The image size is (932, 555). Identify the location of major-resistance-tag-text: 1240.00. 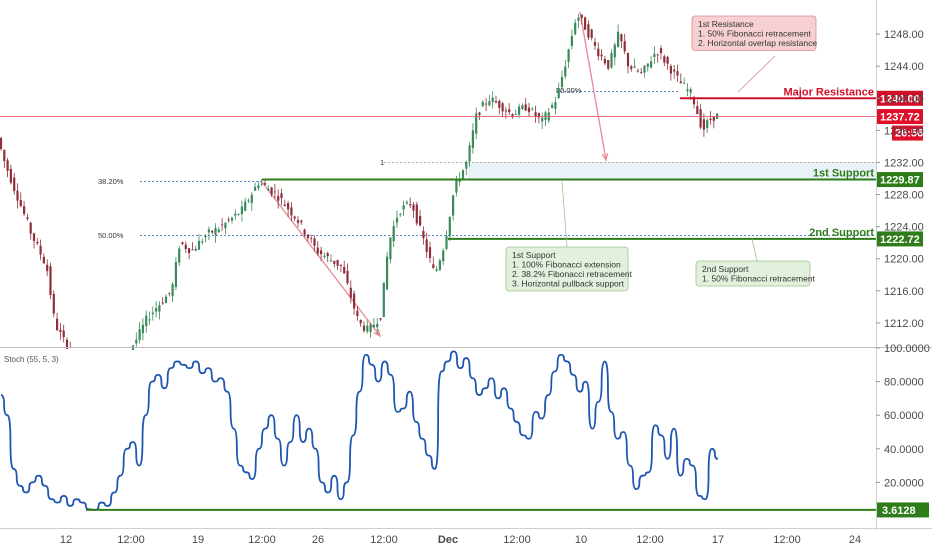
(900, 99).